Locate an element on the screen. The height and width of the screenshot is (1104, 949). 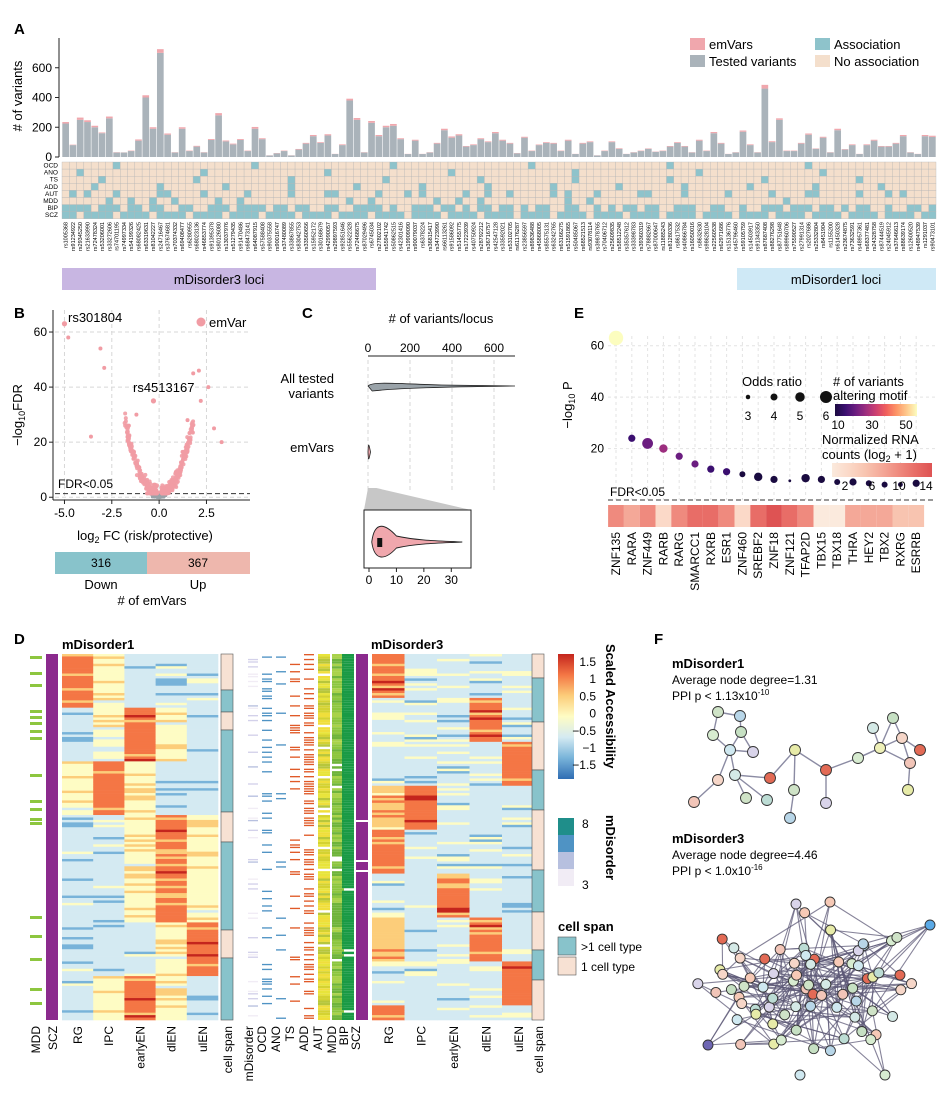
scz-column-left is located at coordinates (52, 837).